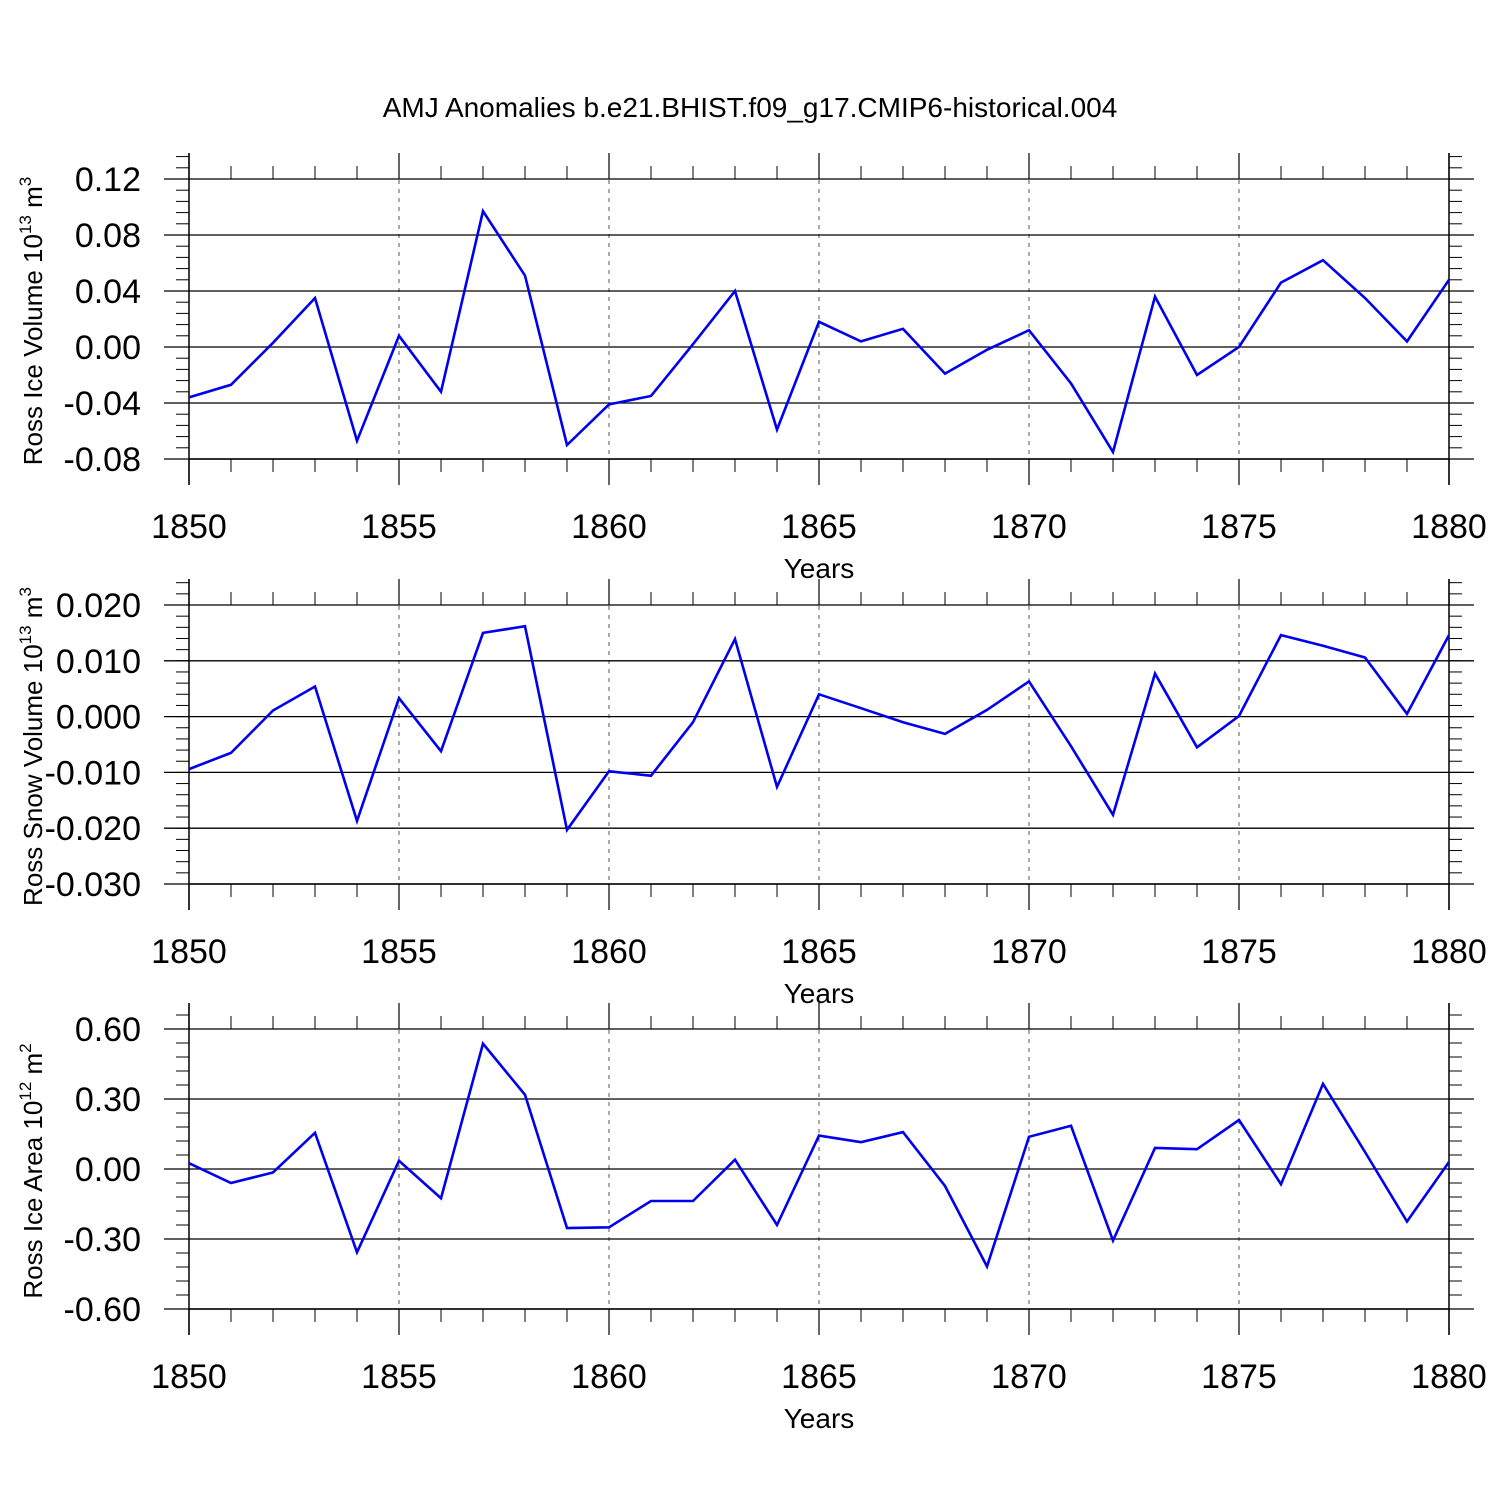  I want to click on y-tick-label: -0.08, so click(103, 460).